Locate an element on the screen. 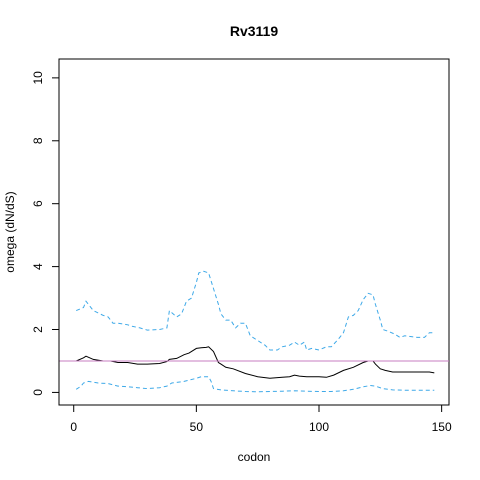 Image resolution: width=480 pixels, height=480 pixels. y-axis: 0 2 4 6 8 10 is located at coordinates (45, 233).